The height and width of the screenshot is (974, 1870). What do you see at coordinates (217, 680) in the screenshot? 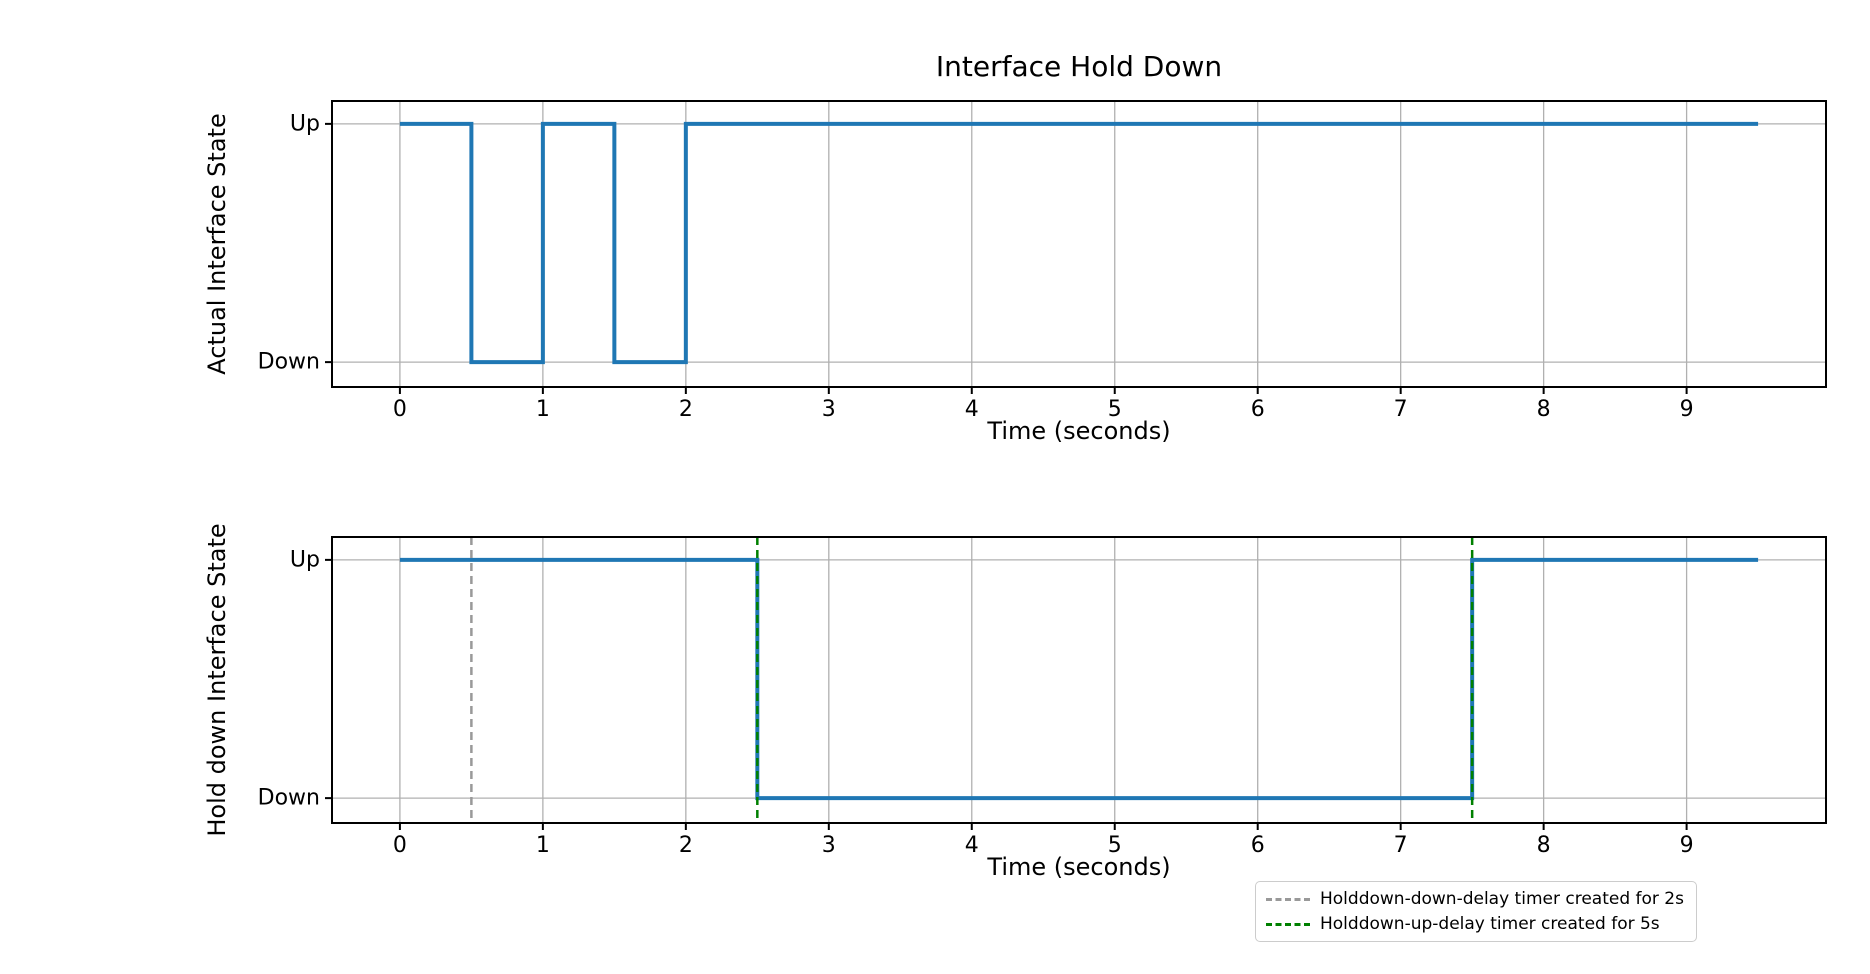
I see `bottom-chart-ylabel: Hold down Interface State` at bounding box center [217, 680].